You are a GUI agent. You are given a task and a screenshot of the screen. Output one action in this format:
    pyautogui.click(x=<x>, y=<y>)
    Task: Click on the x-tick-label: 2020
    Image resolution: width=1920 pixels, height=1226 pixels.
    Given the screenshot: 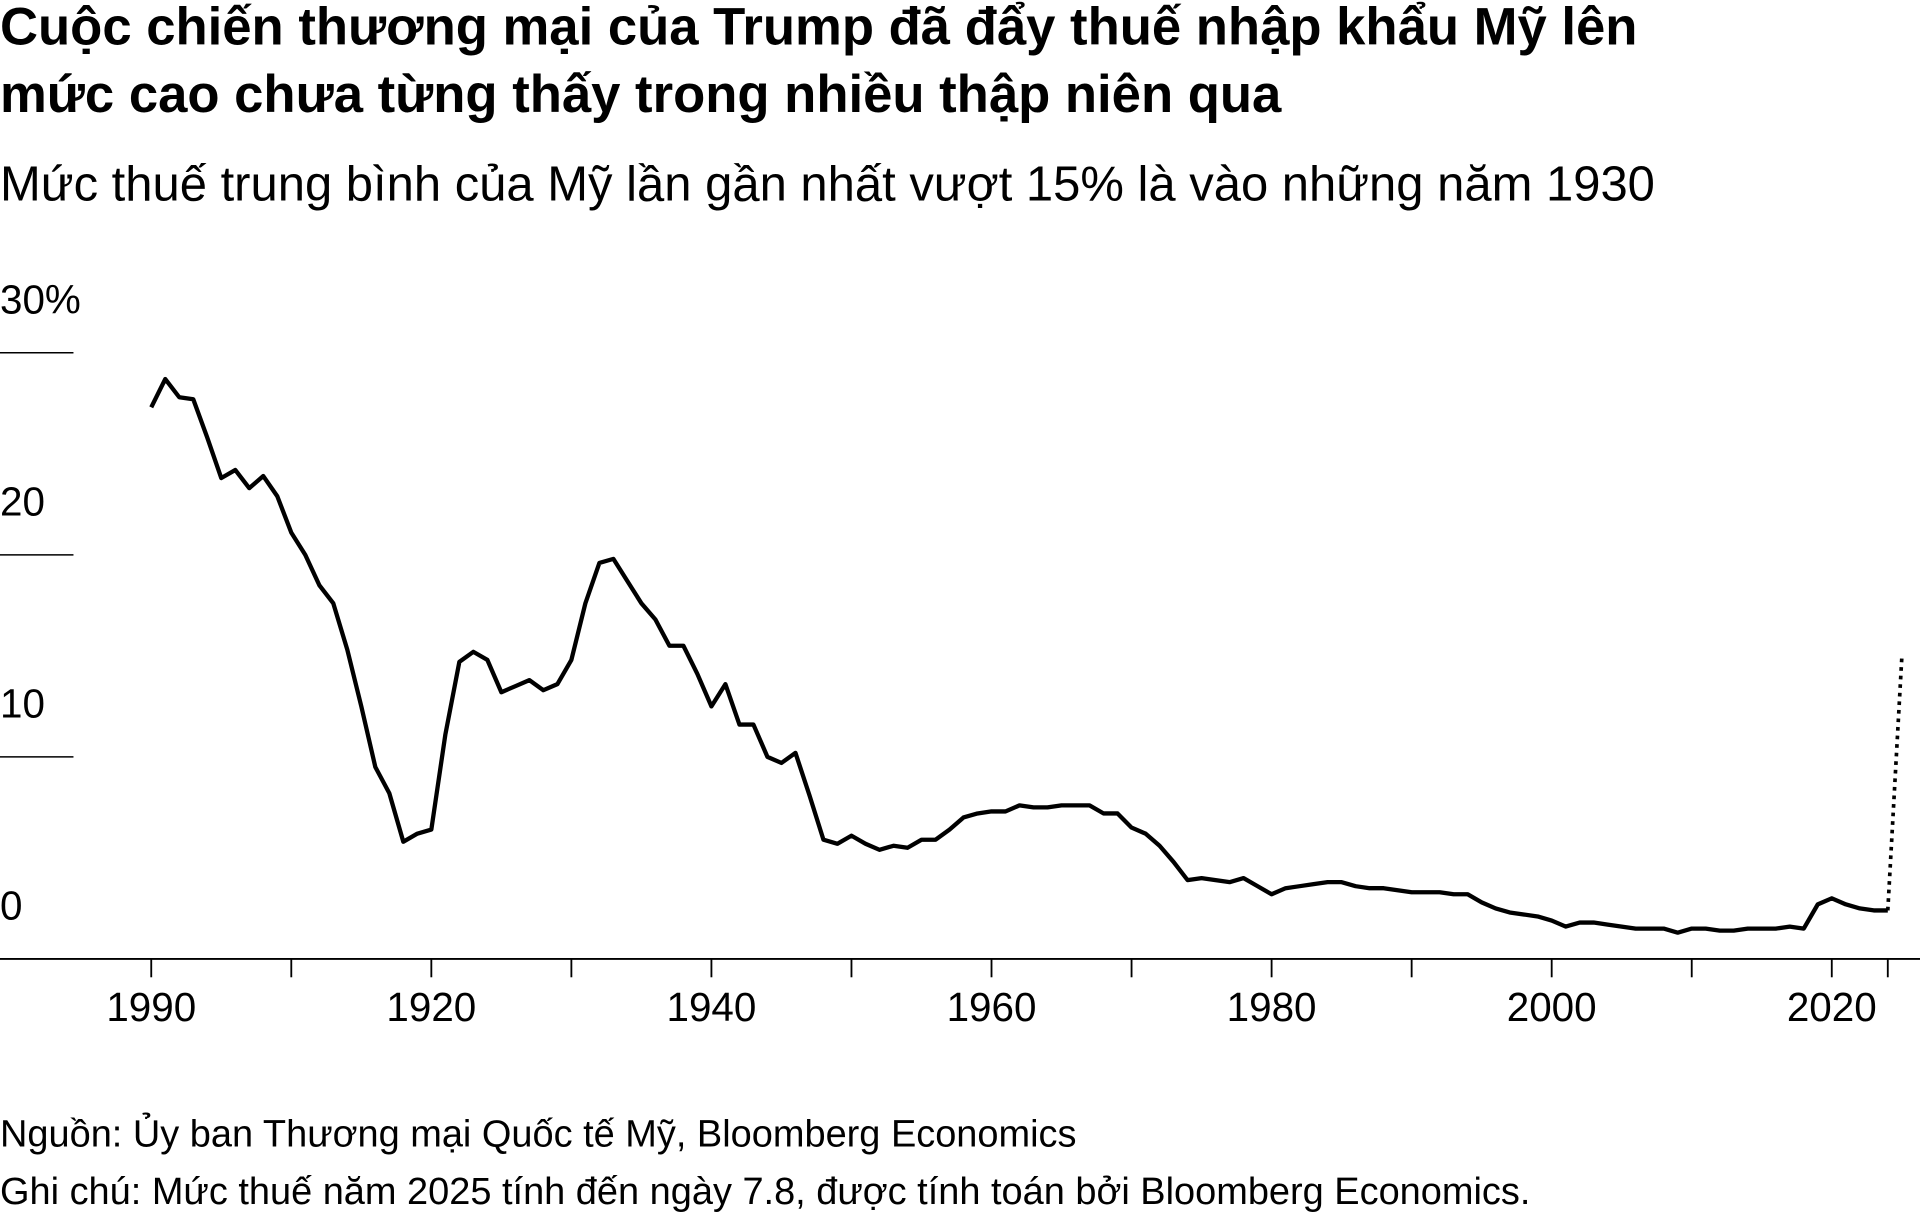 What is the action you would take?
    pyautogui.click(x=1832, y=1007)
    